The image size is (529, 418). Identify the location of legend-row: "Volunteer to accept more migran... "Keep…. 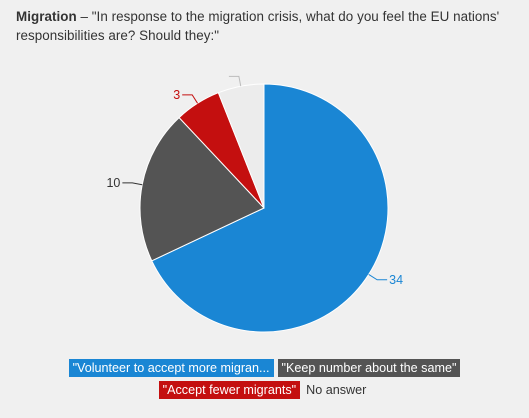
(264, 368).